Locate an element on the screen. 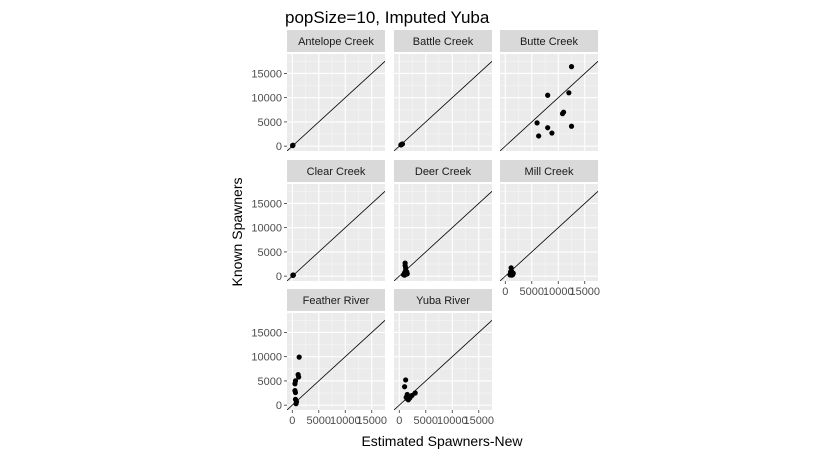  x-axis-title: Estimated Spawners-New is located at coordinates (442, 441).